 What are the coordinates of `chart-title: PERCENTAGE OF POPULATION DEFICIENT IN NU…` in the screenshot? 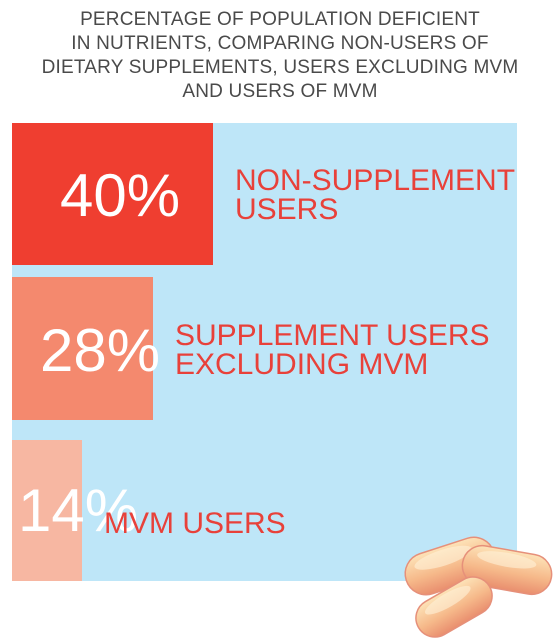 It's located at (280, 56).